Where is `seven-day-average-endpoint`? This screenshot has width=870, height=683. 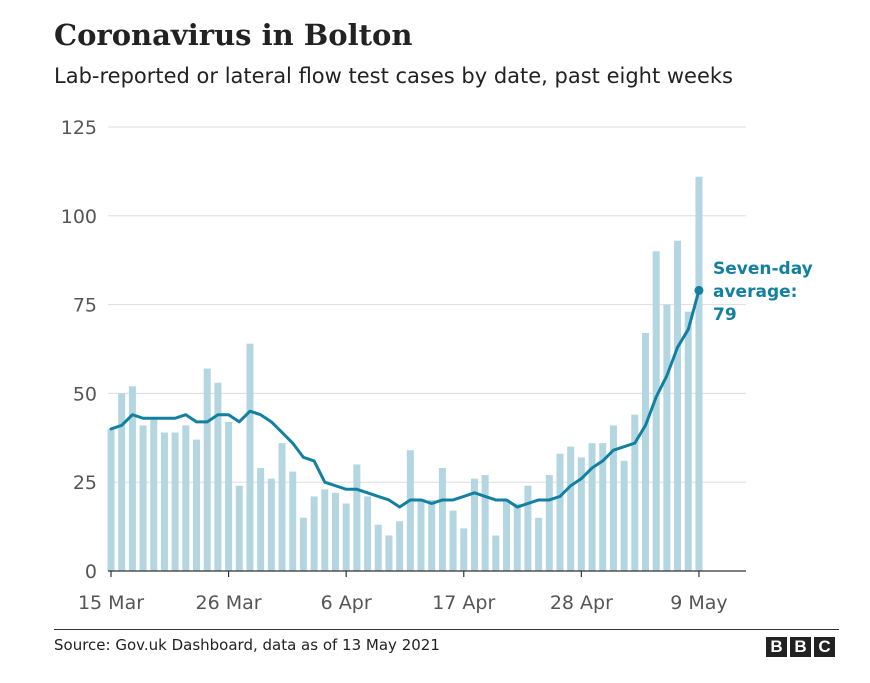
seven-day-average-endpoint is located at coordinates (699, 290).